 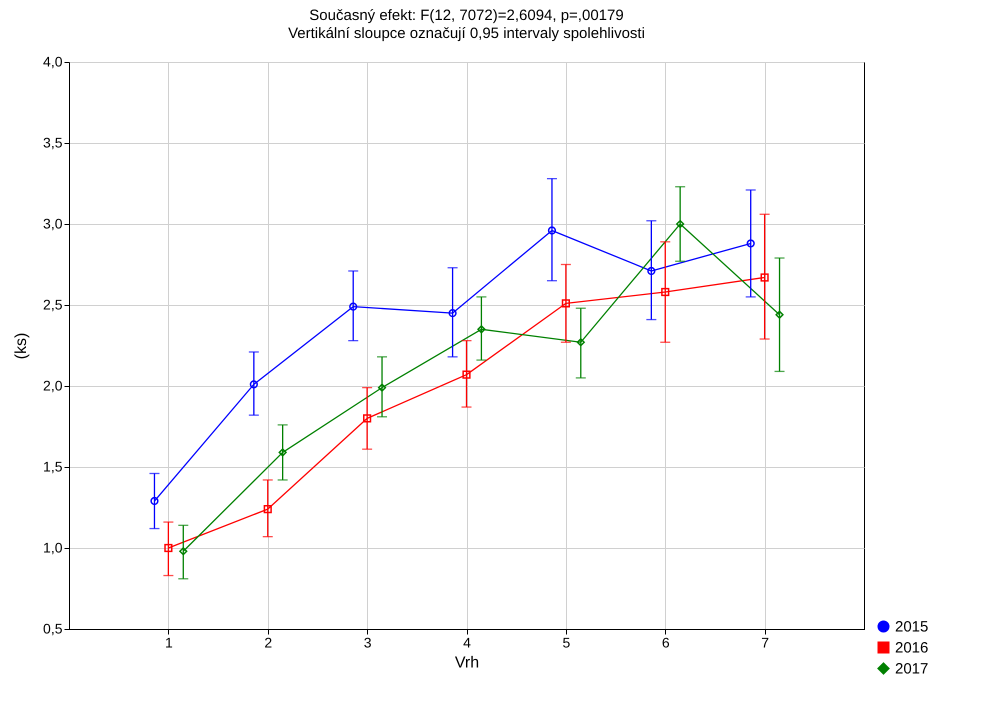 I want to click on chart-subtitle: Vertikální sloupce označují 0,95 intervaly spolehlivosti, so click(x=466, y=33).